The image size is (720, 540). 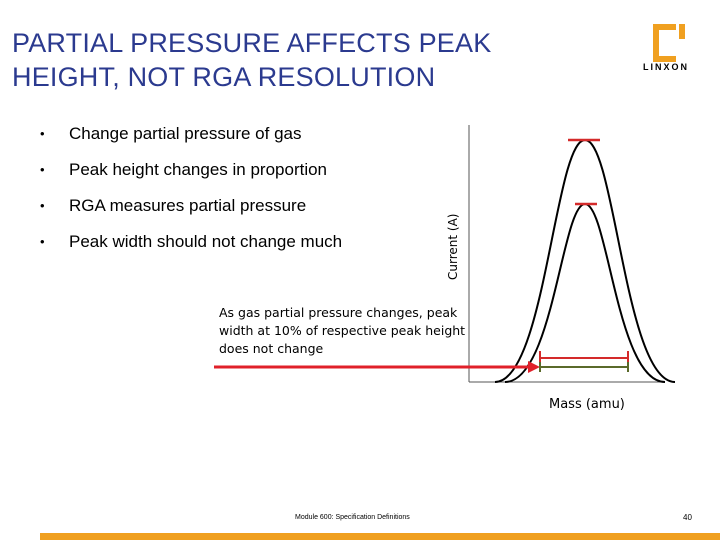 I want to click on annotation-arrow-head, so click(x=534, y=367).